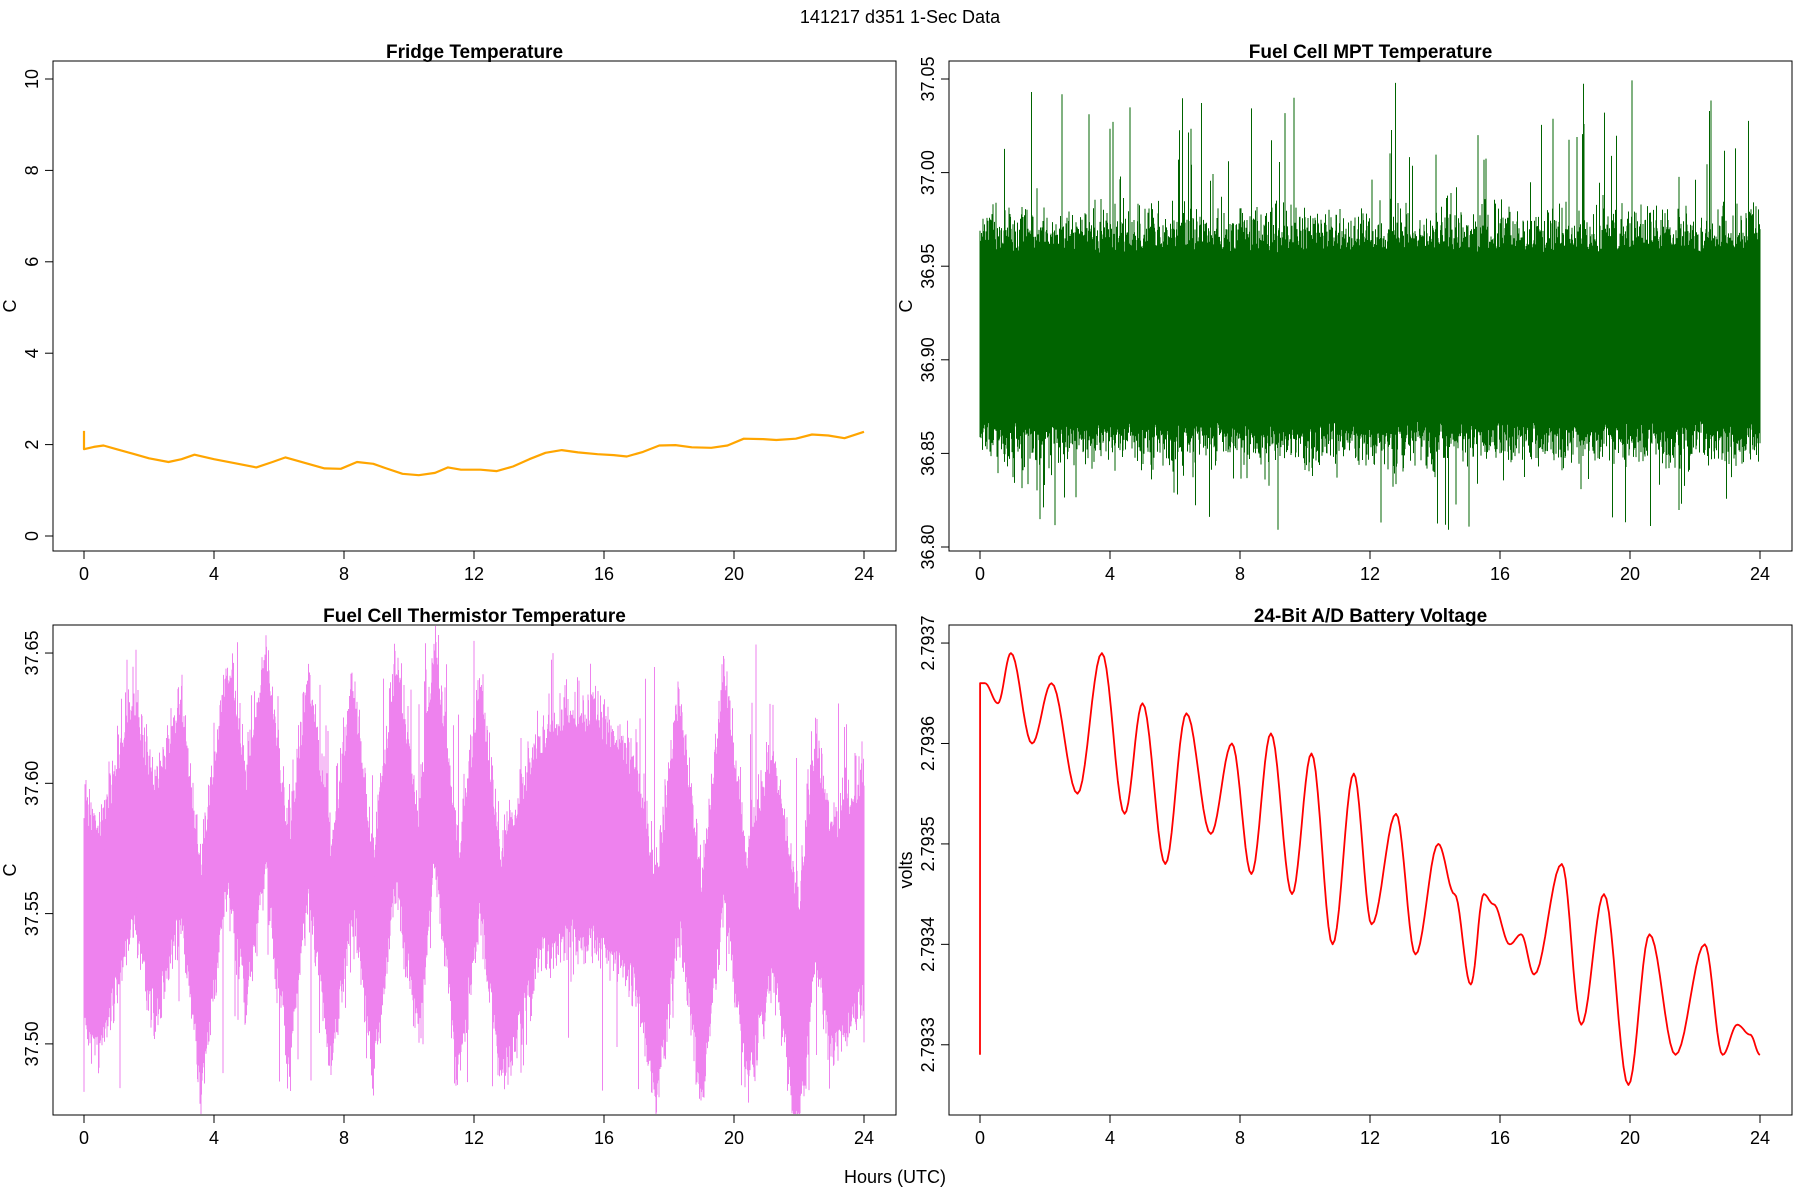 This screenshot has height=1200, width=1800. What do you see at coordinates (928, 78) in the screenshot?
I see `y-tick-label: 37.05` at bounding box center [928, 78].